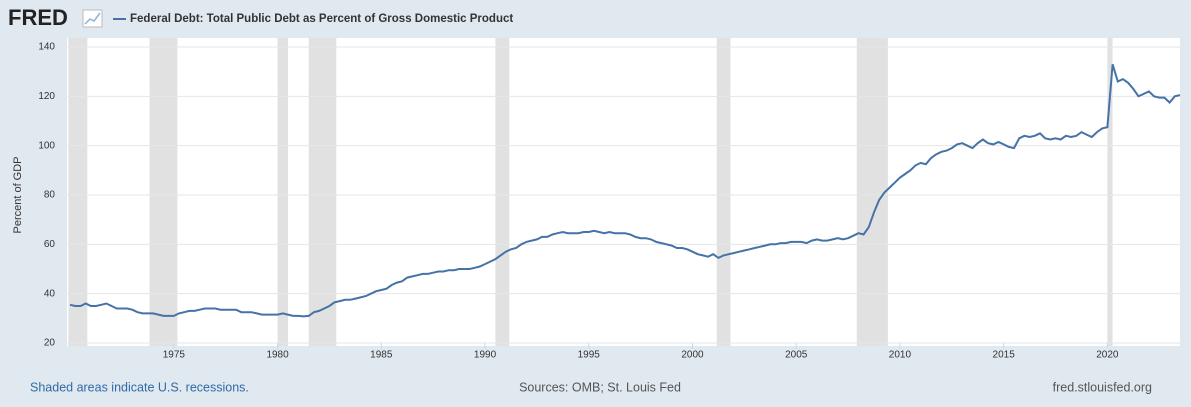  I want to click on note-center: Sources: OMB; St. Louis Fed, so click(600, 387).